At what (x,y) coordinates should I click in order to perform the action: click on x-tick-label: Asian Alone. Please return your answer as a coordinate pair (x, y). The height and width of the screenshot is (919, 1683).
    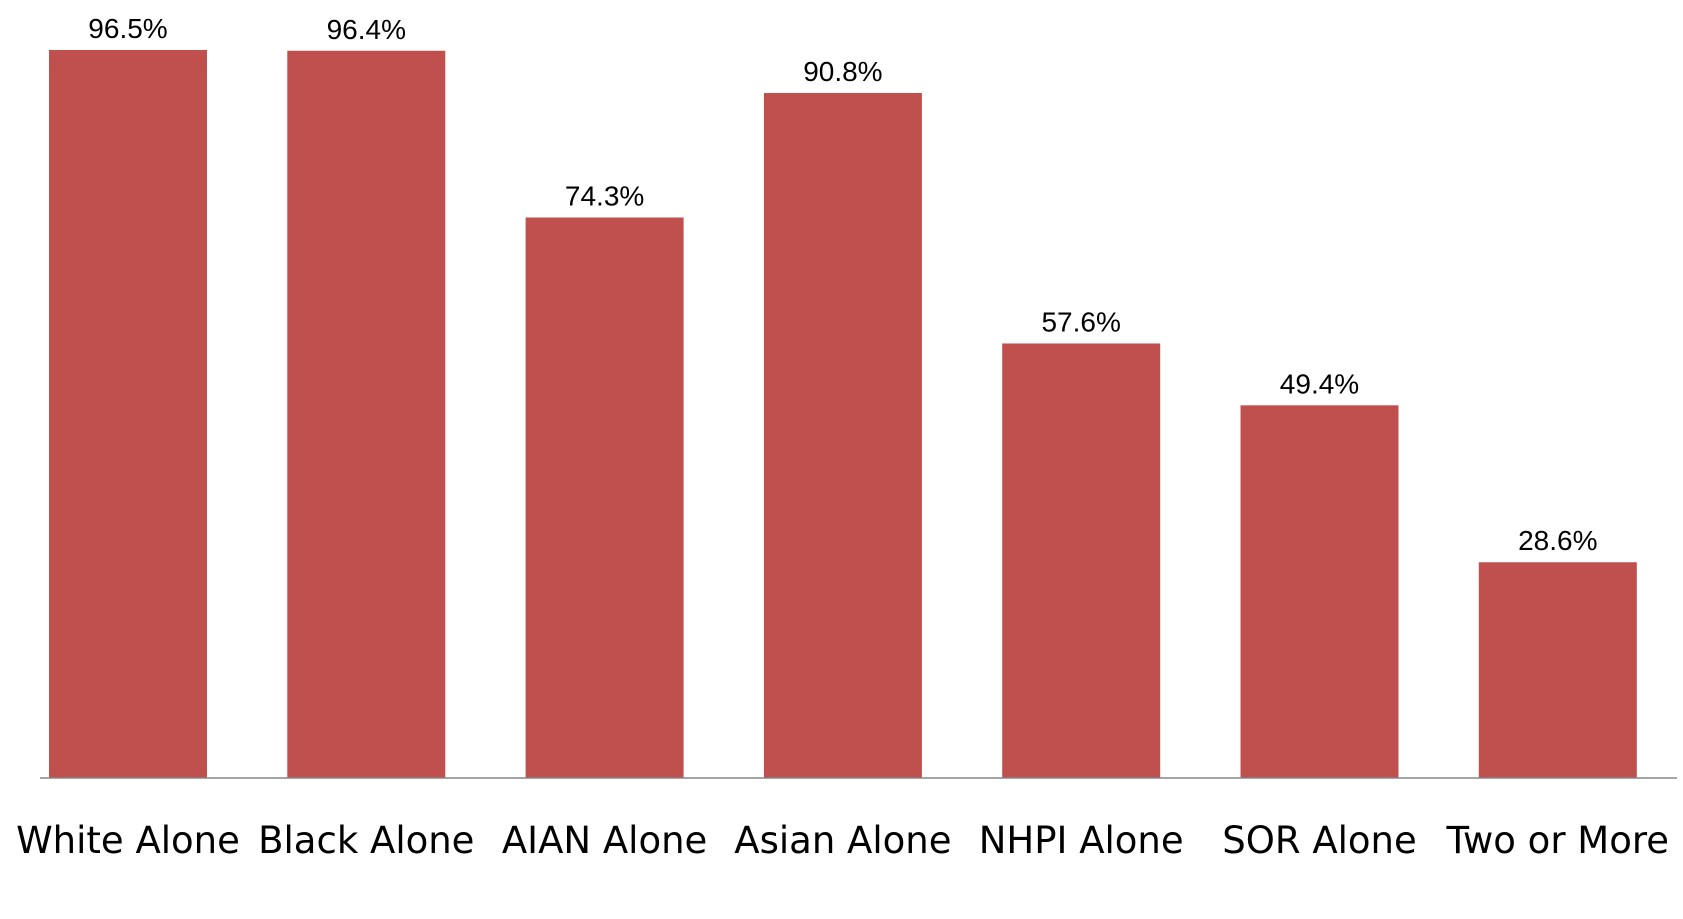
    Looking at the image, I should click on (843, 840).